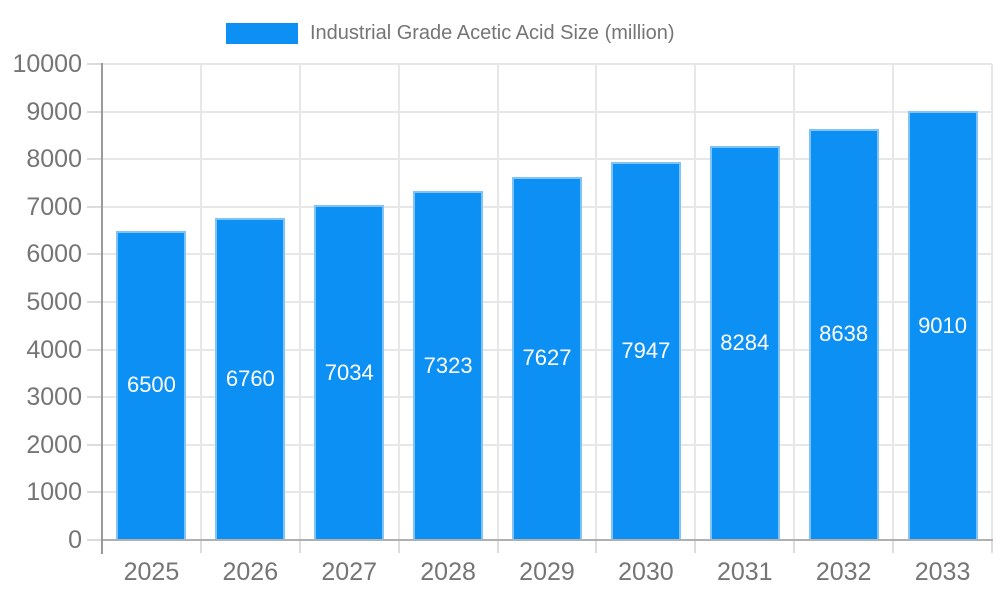  Describe the element at coordinates (151, 572) in the screenshot. I see `x-tick-label: 2025` at that location.